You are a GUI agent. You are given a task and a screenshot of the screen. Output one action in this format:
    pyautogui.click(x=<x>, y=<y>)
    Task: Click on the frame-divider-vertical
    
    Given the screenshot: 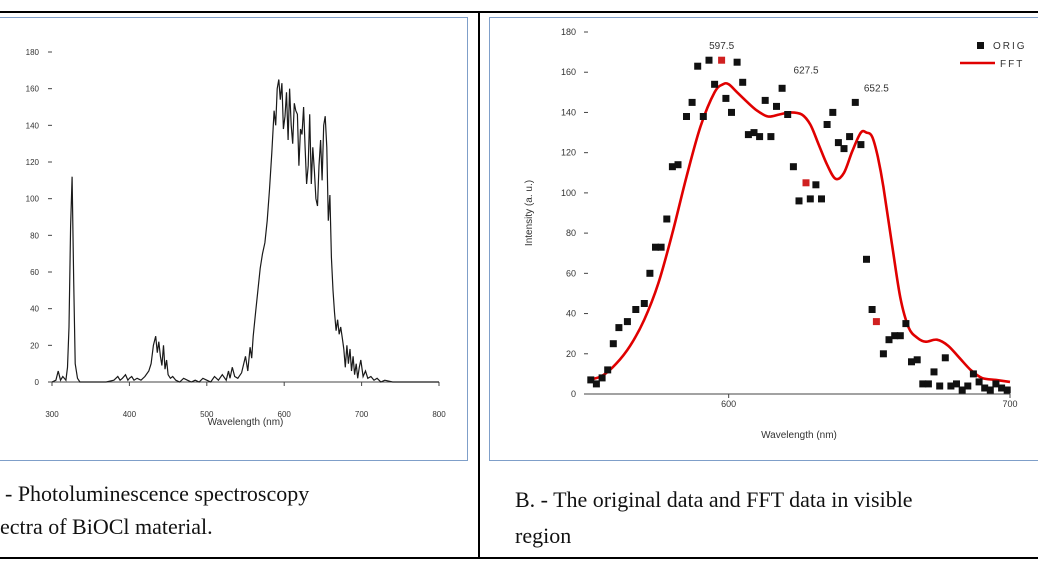 What is the action you would take?
    pyautogui.click(x=479, y=285)
    